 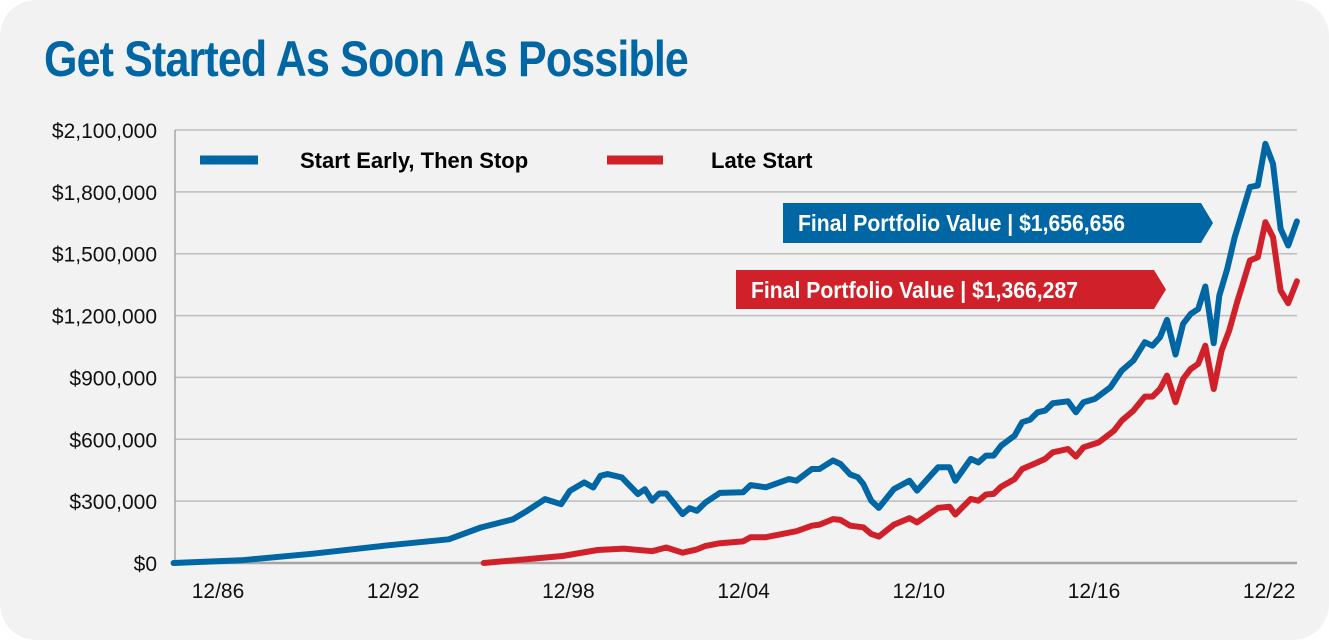 I want to click on y-tick-label: $1,200,000, so click(x=104, y=317).